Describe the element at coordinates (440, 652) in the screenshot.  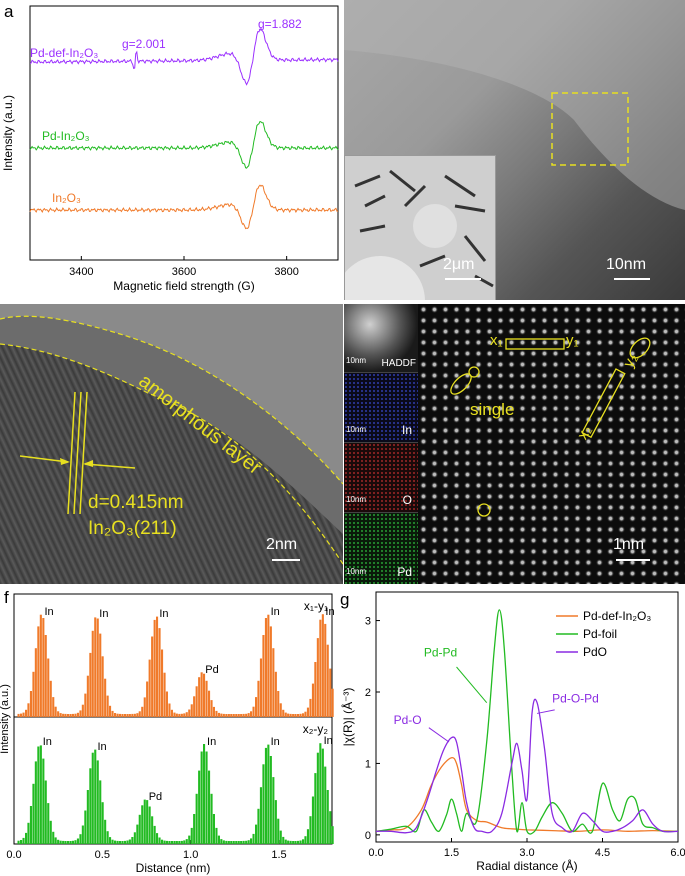
I see `annotation-label: Pd-Pd` at that location.